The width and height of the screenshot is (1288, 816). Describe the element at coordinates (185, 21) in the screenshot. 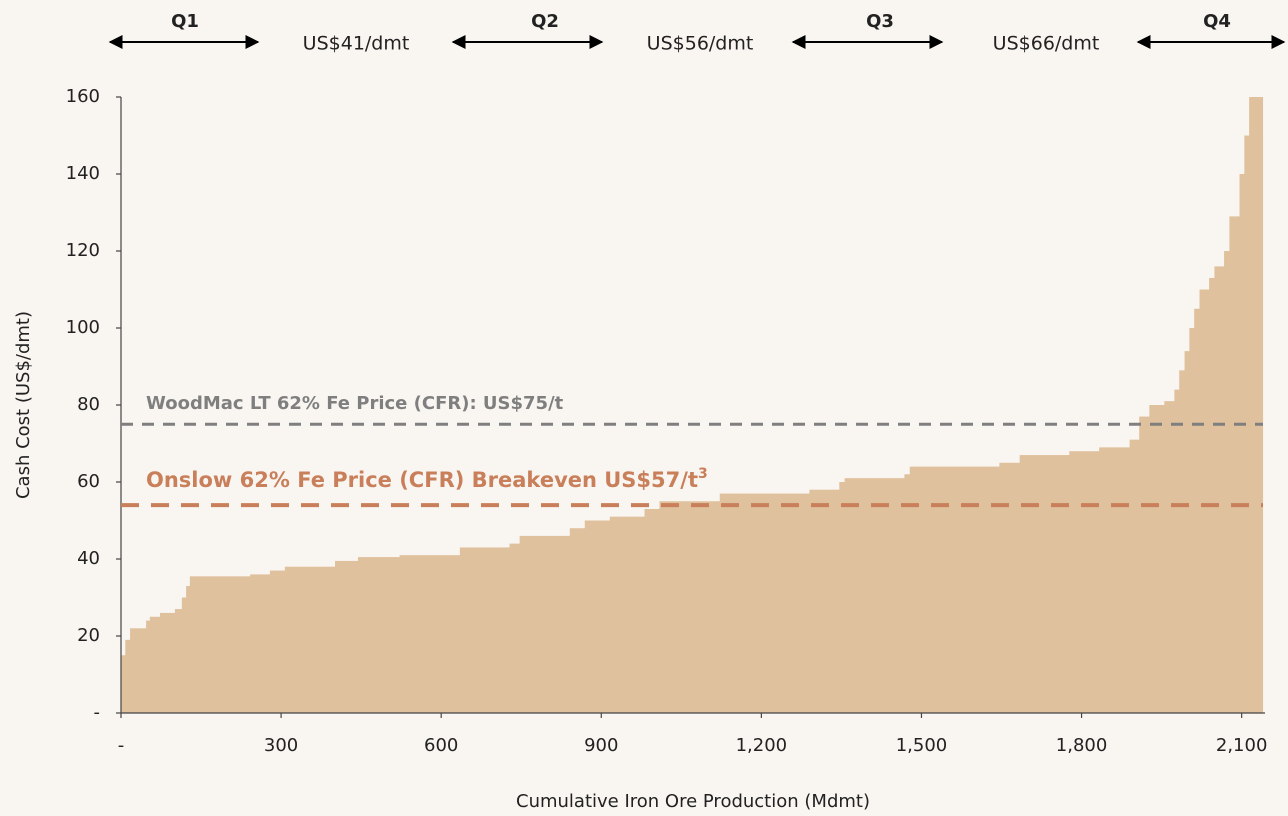

I see `quartile-label: Q1` at that location.